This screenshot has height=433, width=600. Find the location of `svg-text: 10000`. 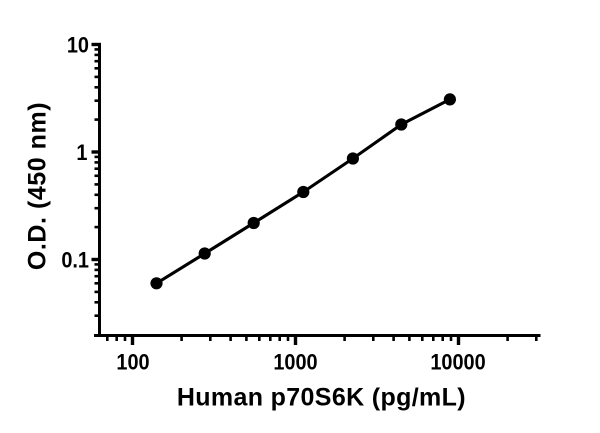

svg-text: 10000 is located at coordinates (457, 361).